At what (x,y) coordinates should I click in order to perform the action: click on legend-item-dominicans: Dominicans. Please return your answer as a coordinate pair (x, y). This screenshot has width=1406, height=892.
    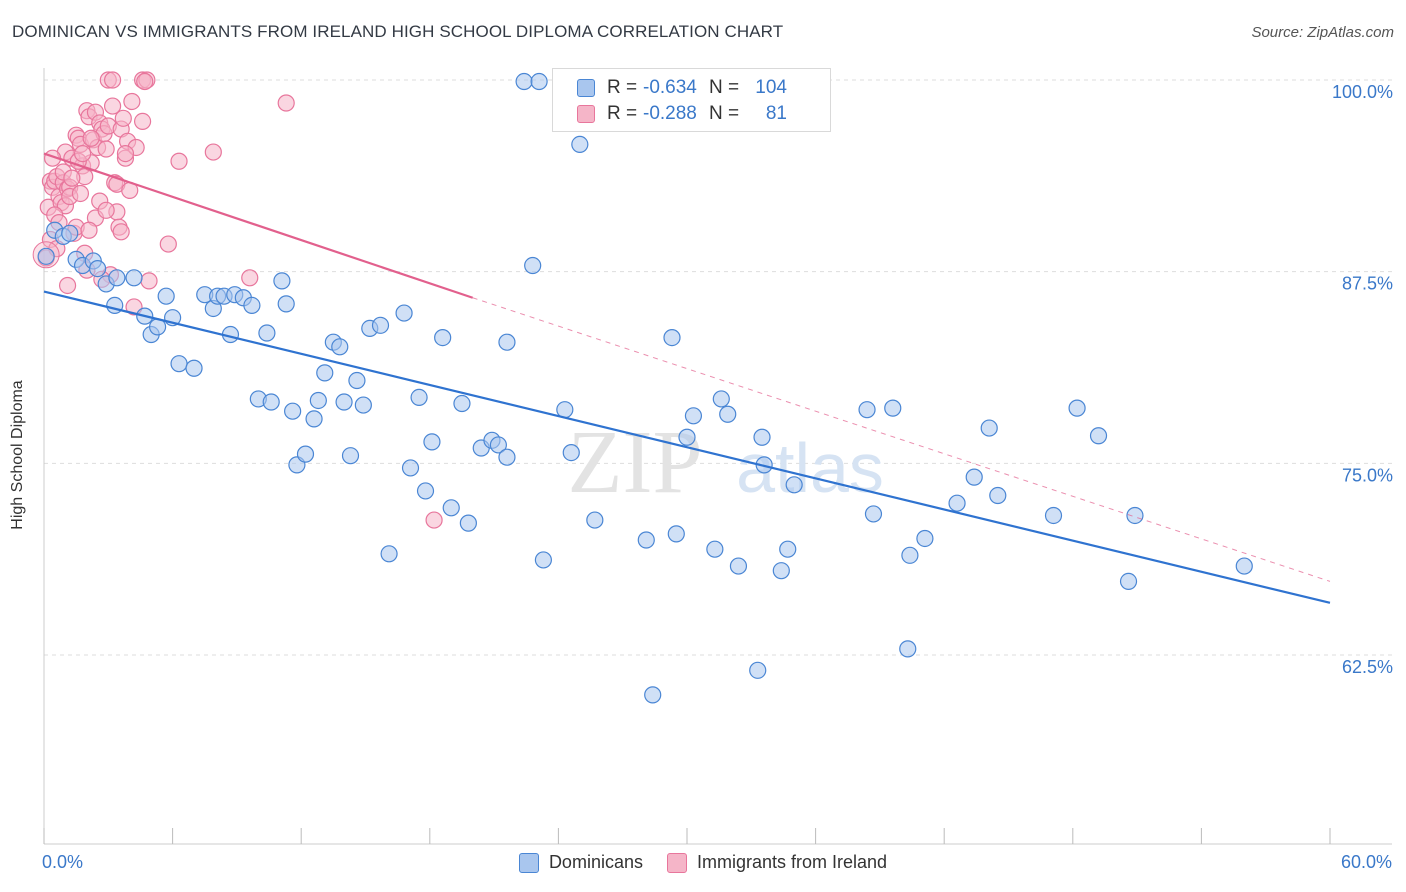
    Looking at the image, I should click on (580, 862).